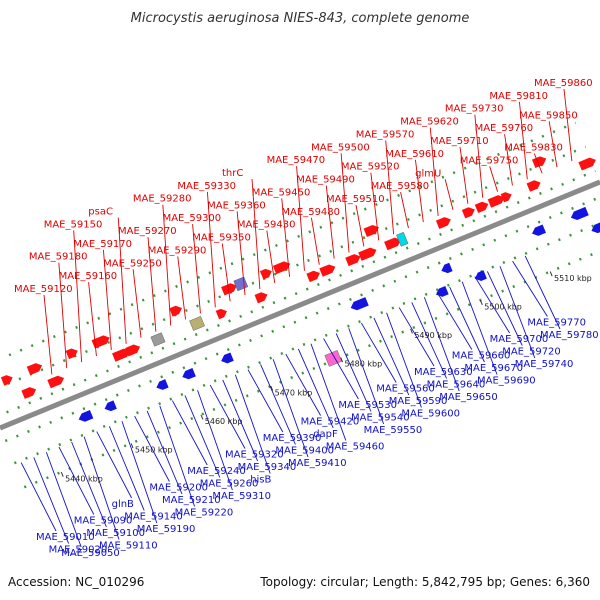 This screenshot has height=600, width=600. Describe the element at coordinates (385, 134) in the screenshot. I see `top-gene-label-23: MAE_59570` at that location.